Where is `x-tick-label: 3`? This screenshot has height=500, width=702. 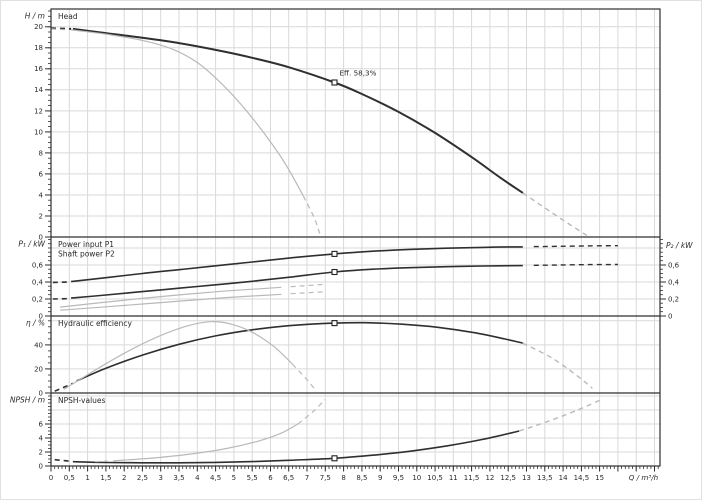 x-tick-label: 3 is located at coordinates (160, 478).